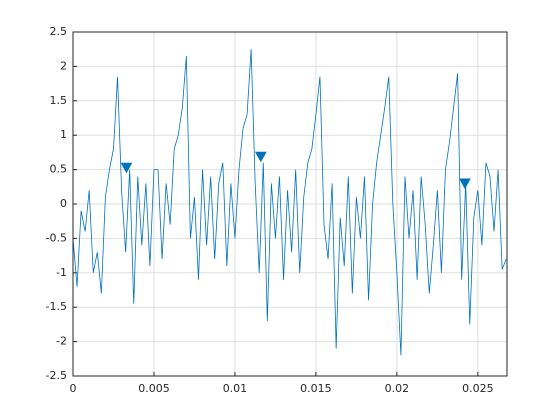  Describe the element at coordinates (316, 388) in the screenshot. I see `x-tick-label: 0.015` at that location.